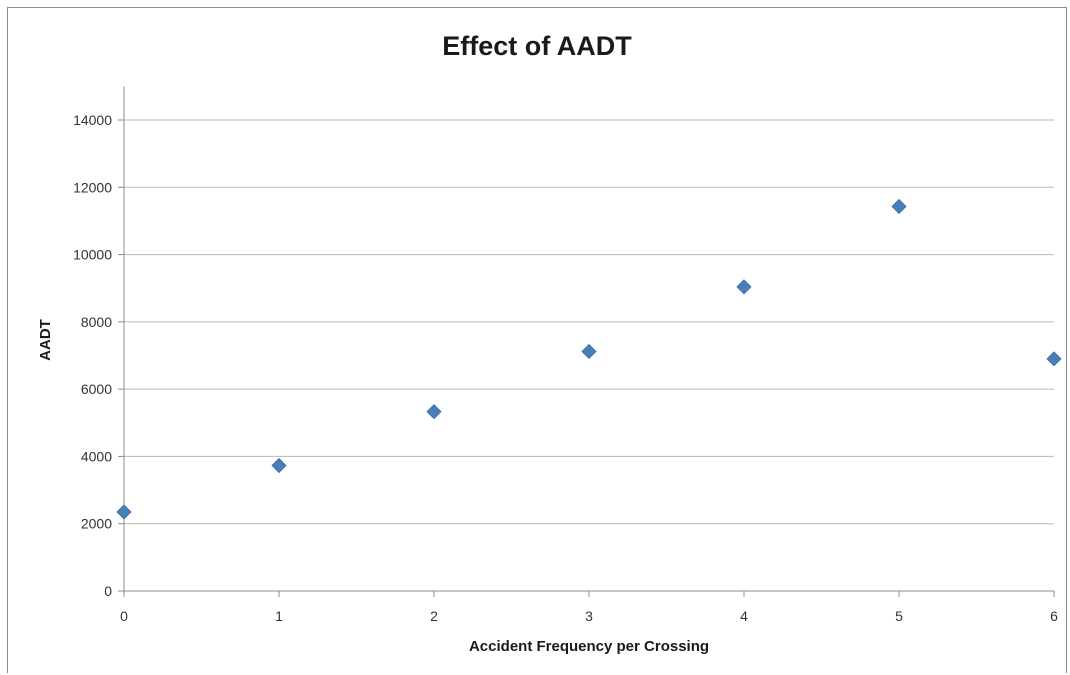  I want to click on chart-title: Effect of AADT, so click(537, 46).